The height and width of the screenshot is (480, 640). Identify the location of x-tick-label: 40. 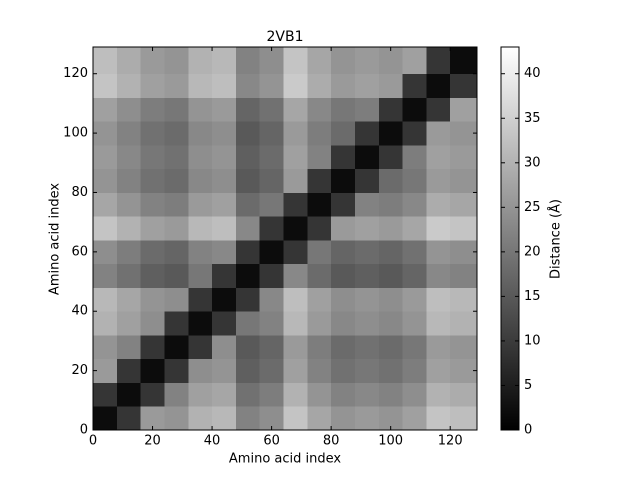
(212, 441).